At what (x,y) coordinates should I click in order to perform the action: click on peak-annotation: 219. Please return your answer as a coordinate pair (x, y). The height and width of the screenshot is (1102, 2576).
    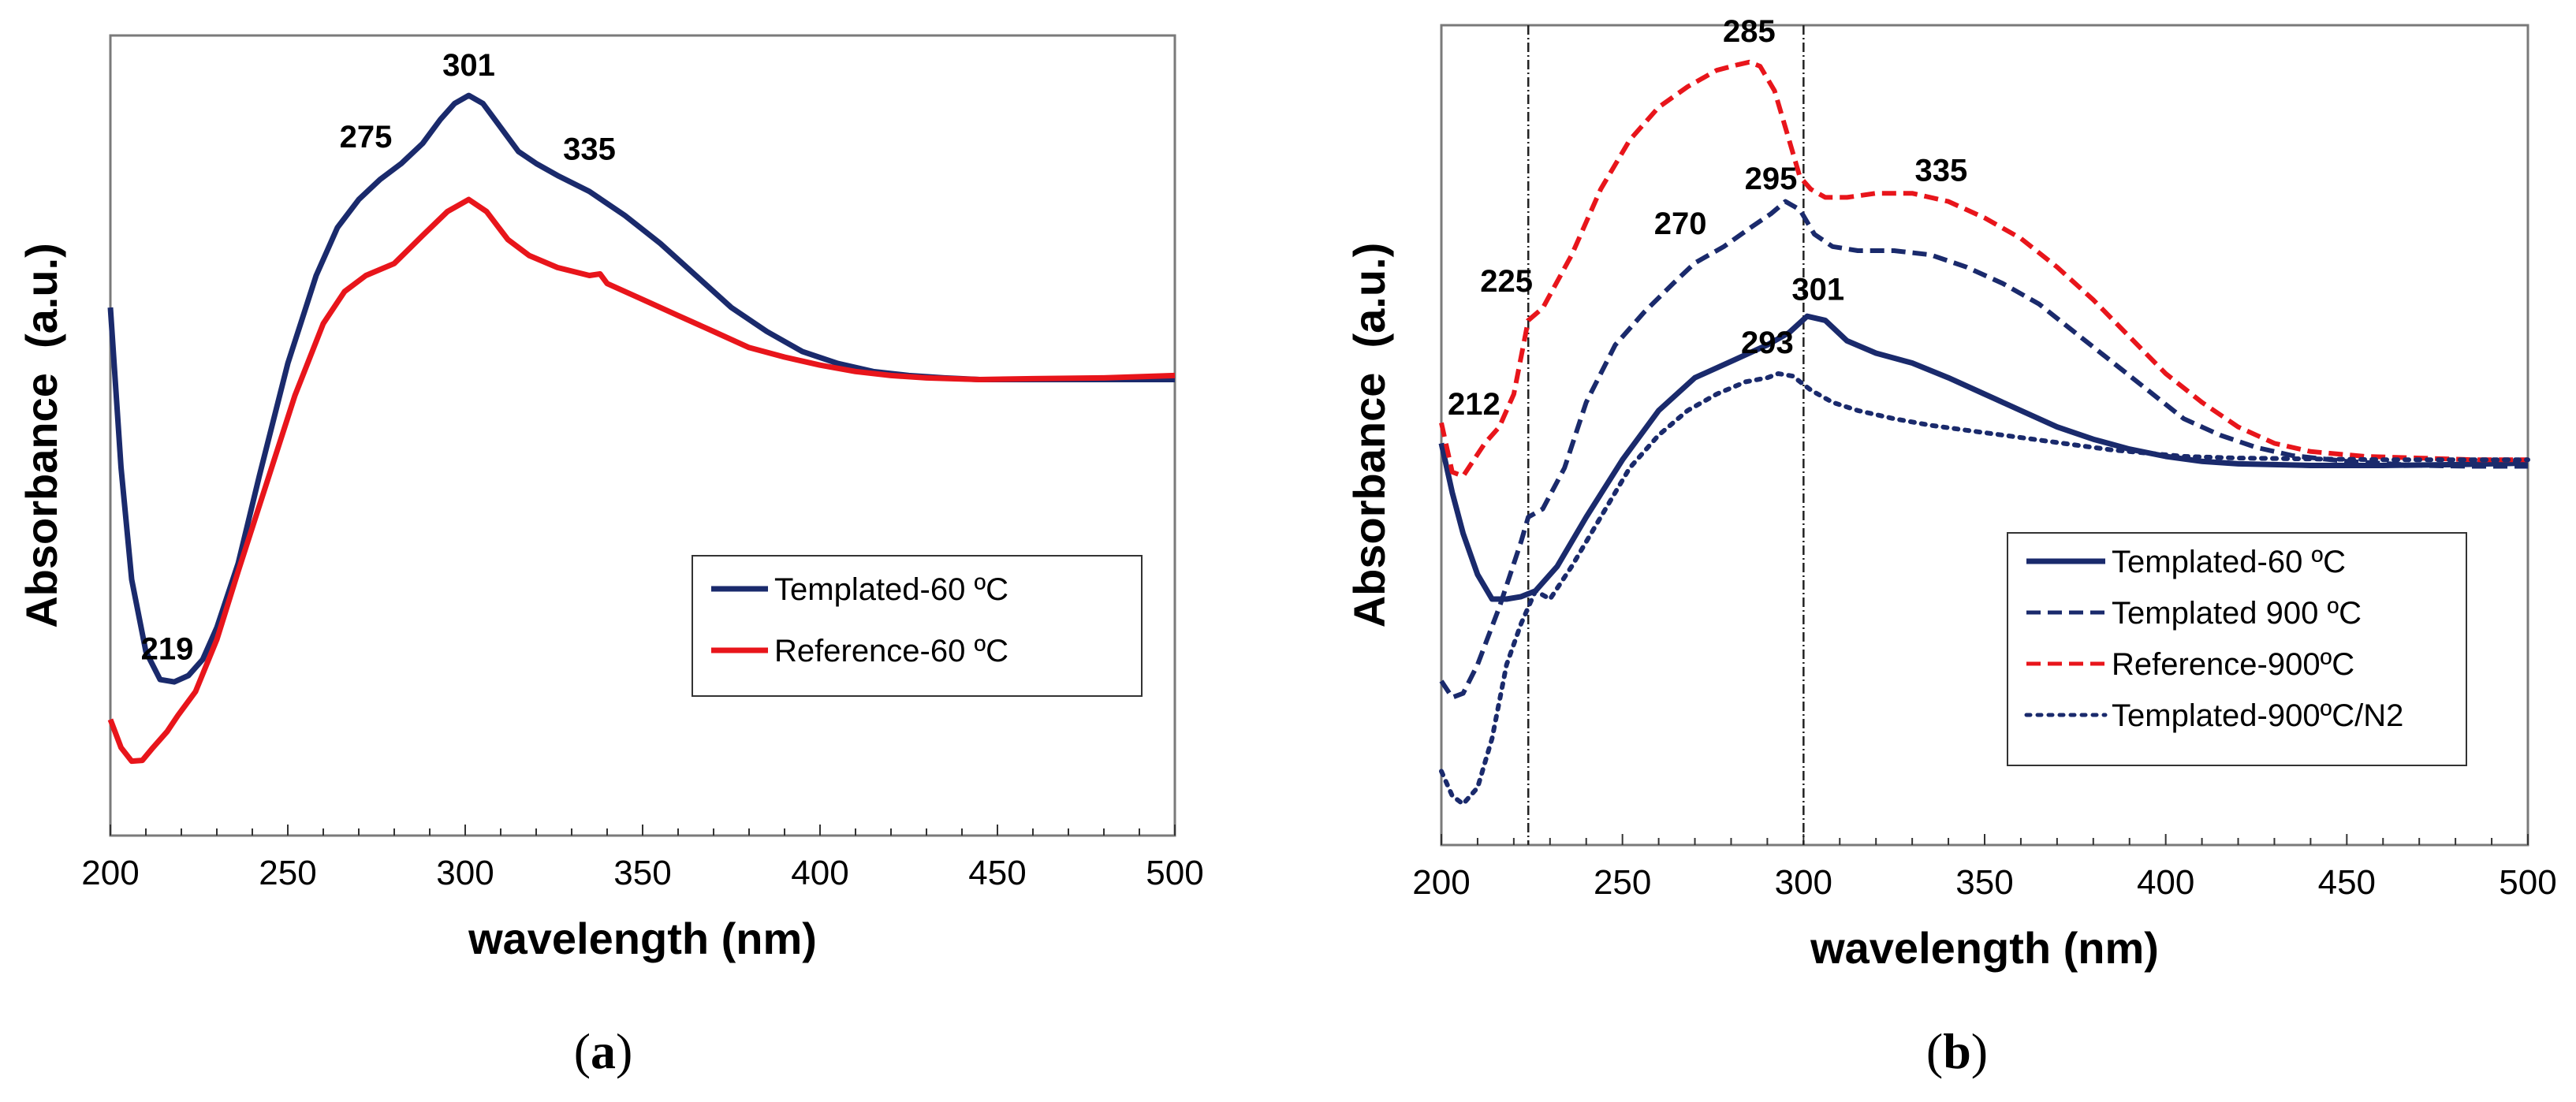
    Looking at the image, I should click on (167, 649).